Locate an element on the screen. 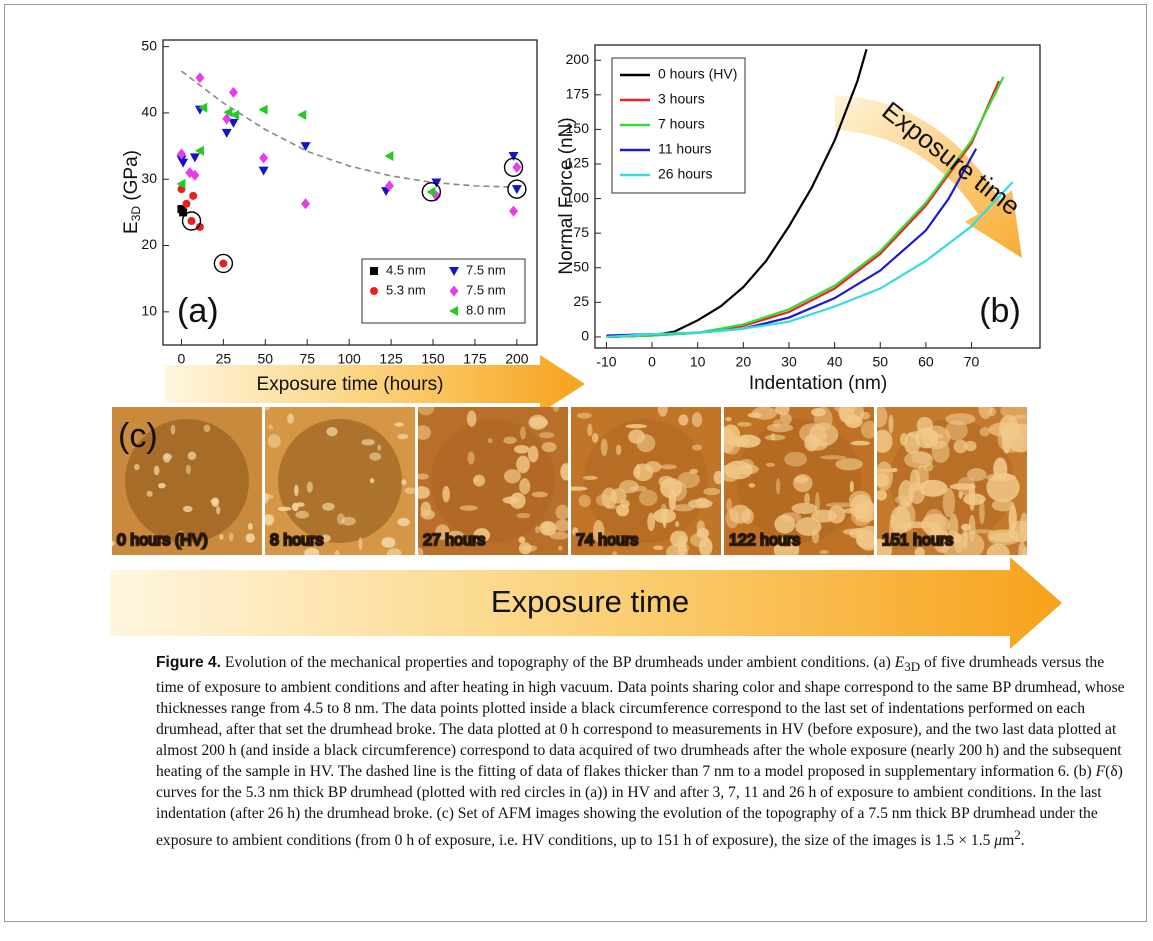  x-tick-label: 0 is located at coordinates (652, 362).